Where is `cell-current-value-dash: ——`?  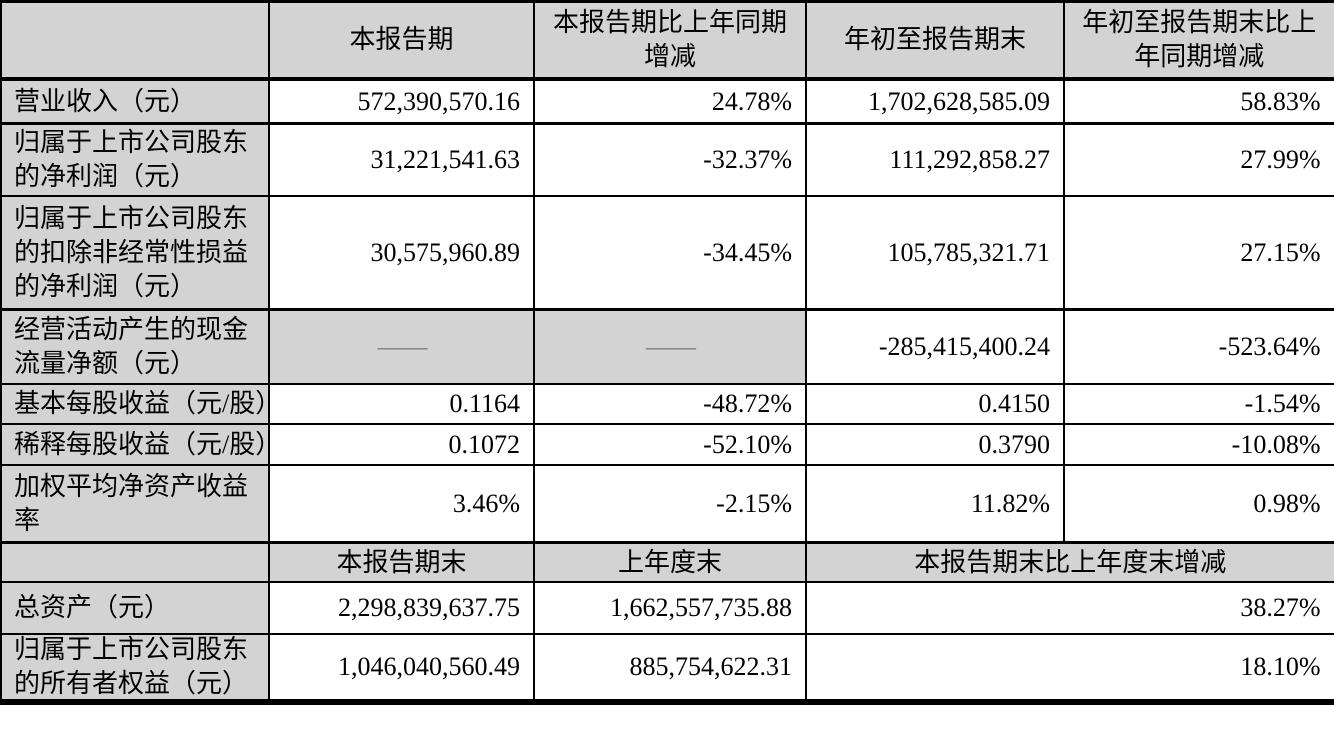 cell-current-value-dash: —— is located at coordinates (401, 346).